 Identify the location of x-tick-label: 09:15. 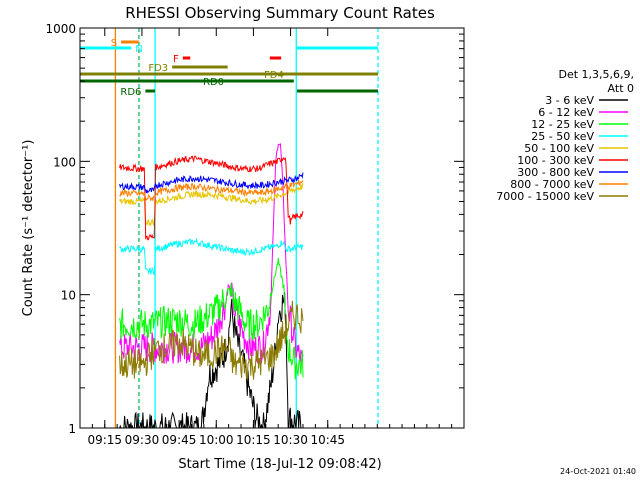
(104, 440).